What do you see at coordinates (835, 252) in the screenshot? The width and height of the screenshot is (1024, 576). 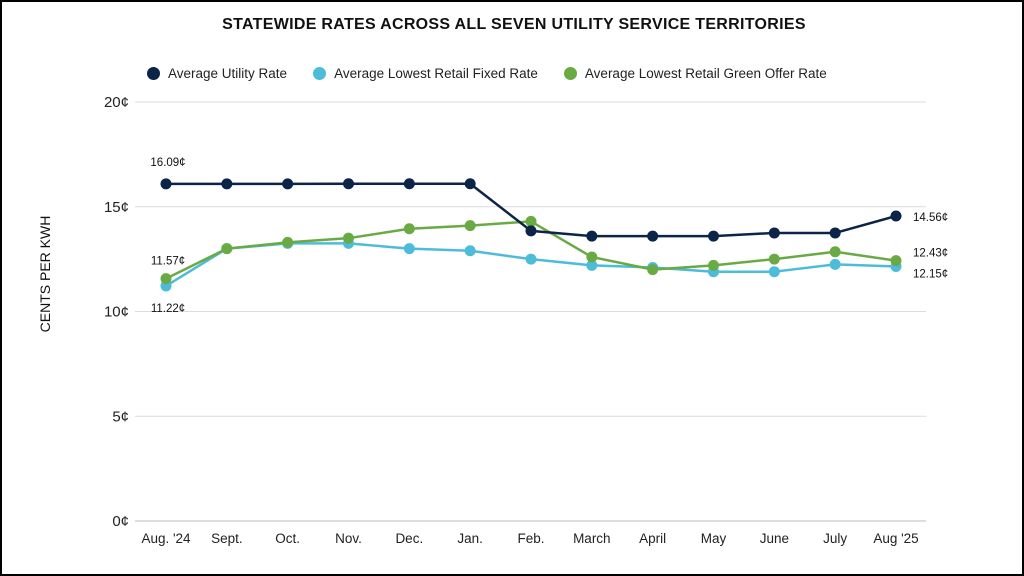 I see `data-point-average-lowest-retail-green-offer-rate-july` at bounding box center [835, 252].